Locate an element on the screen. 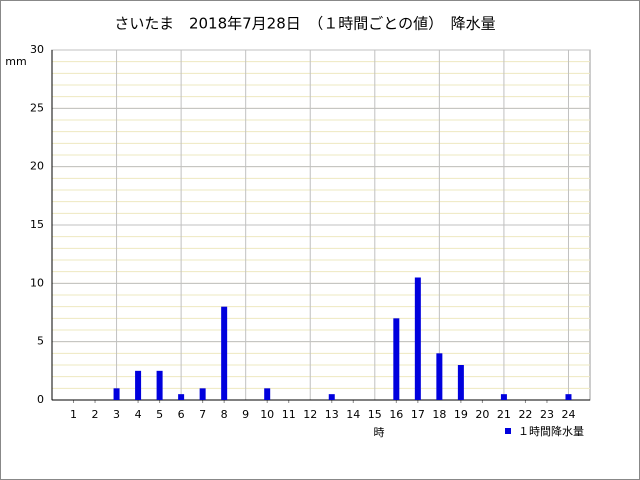  x-tick-label: 7 is located at coordinates (202, 414).